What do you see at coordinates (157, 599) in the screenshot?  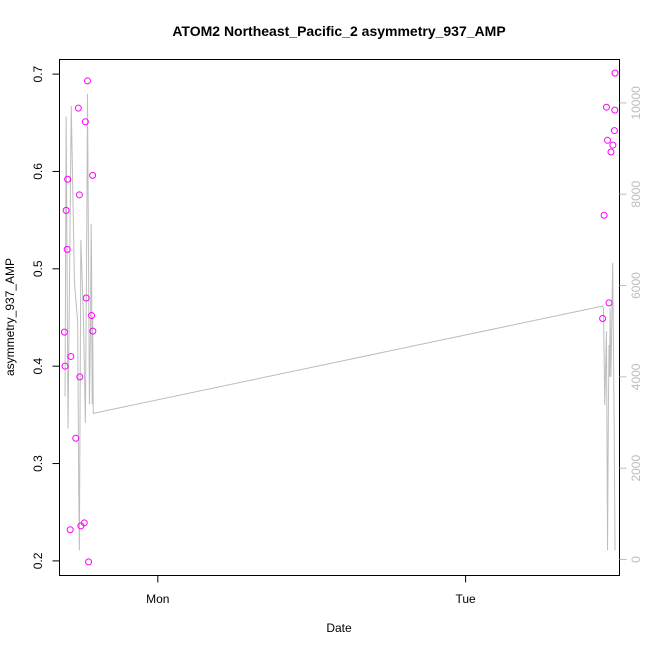 I see `x-tick-label: Mon` at bounding box center [157, 599].